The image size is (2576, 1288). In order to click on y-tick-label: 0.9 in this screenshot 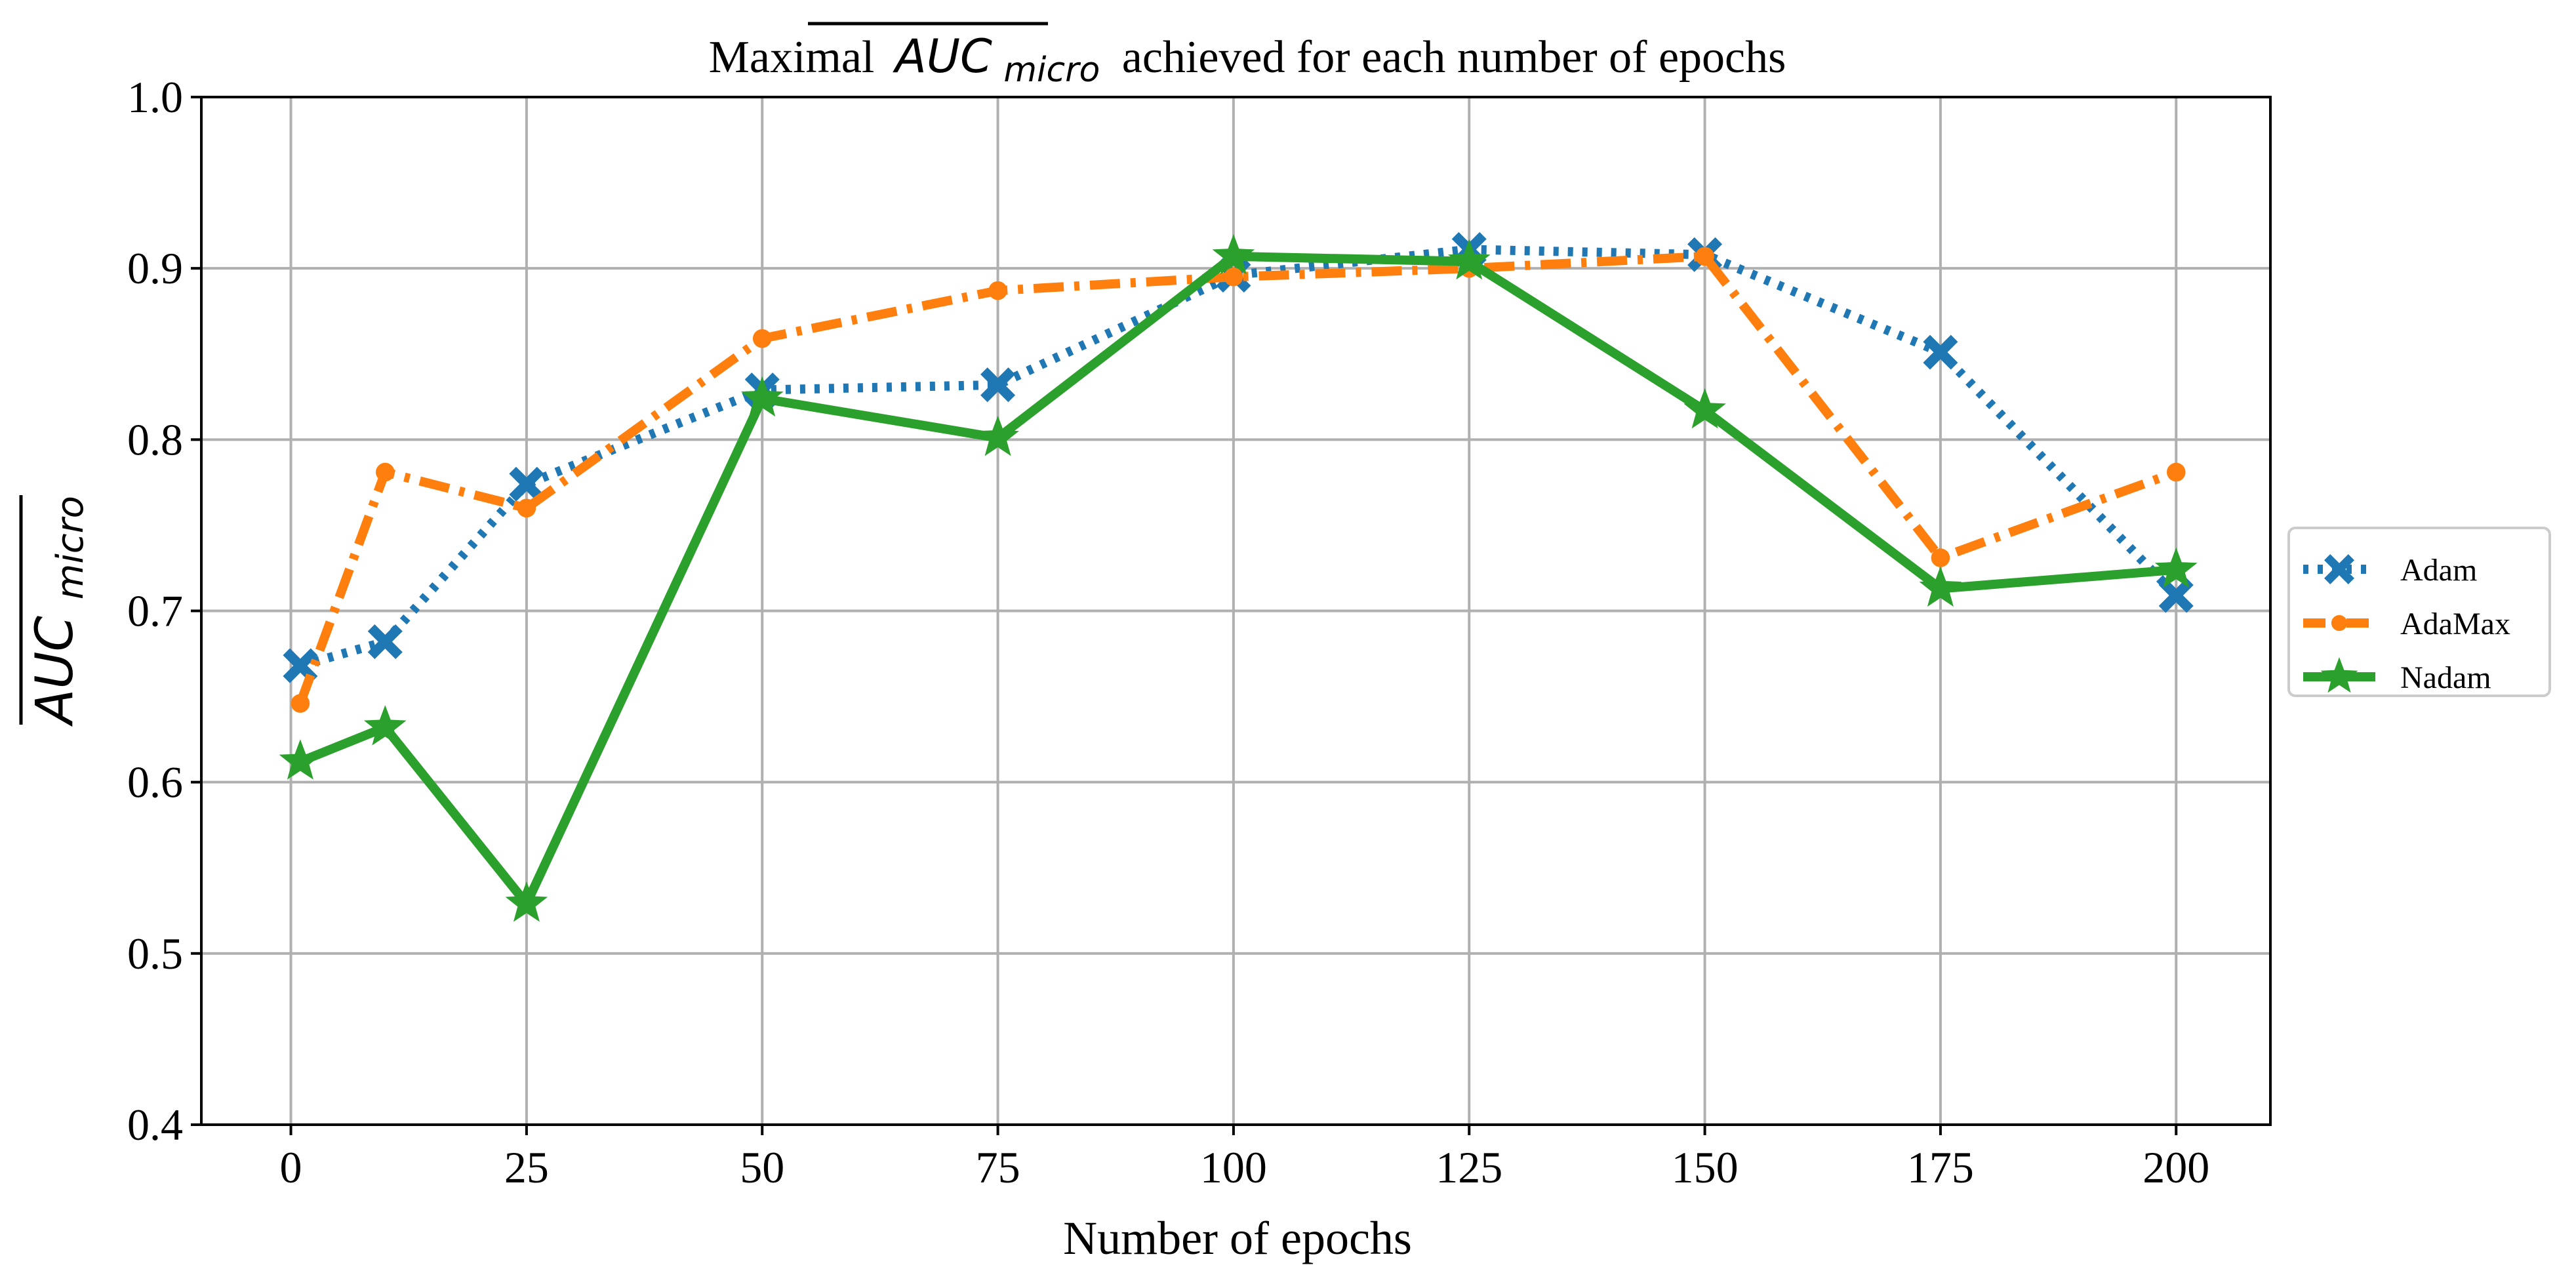, I will do `click(155, 268)`.